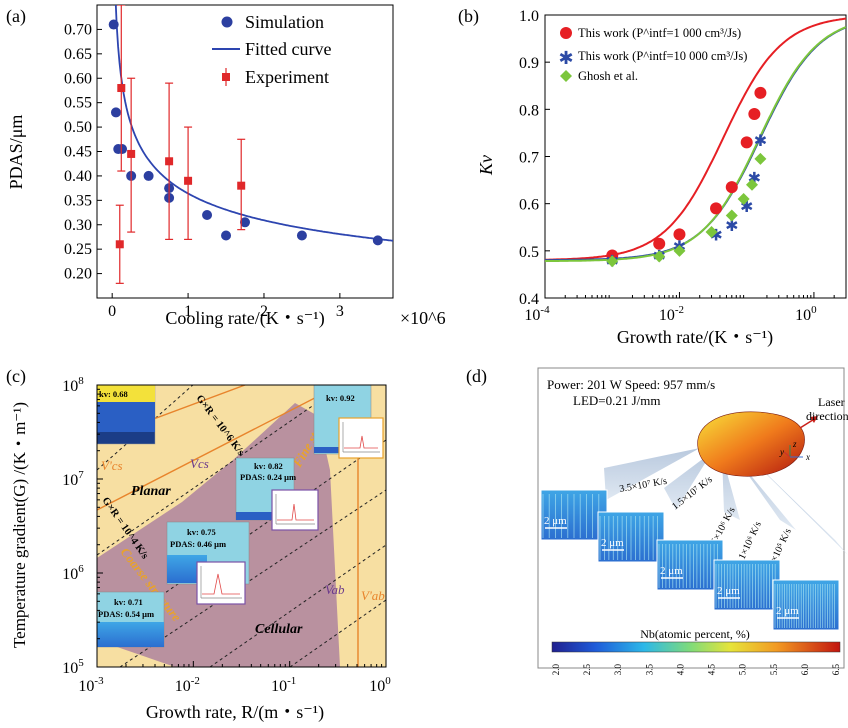 This screenshot has width=848, height=728. What do you see at coordinates (805, 670) in the screenshot?
I see `colorbar-tick-label: 6.0` at bounding box center [805, 670].